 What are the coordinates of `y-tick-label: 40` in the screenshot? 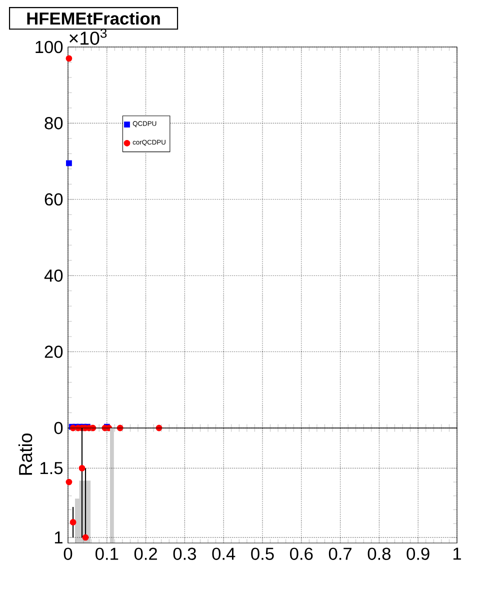 It's located at (53, 275).